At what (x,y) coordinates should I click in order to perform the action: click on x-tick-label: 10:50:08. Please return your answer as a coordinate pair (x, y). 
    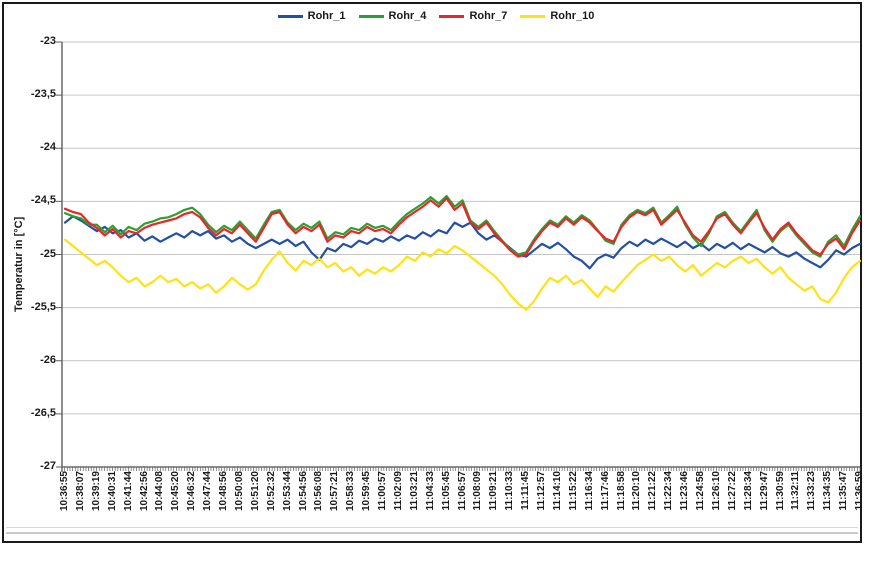
    Looking at the image, I should click on (239, 491).